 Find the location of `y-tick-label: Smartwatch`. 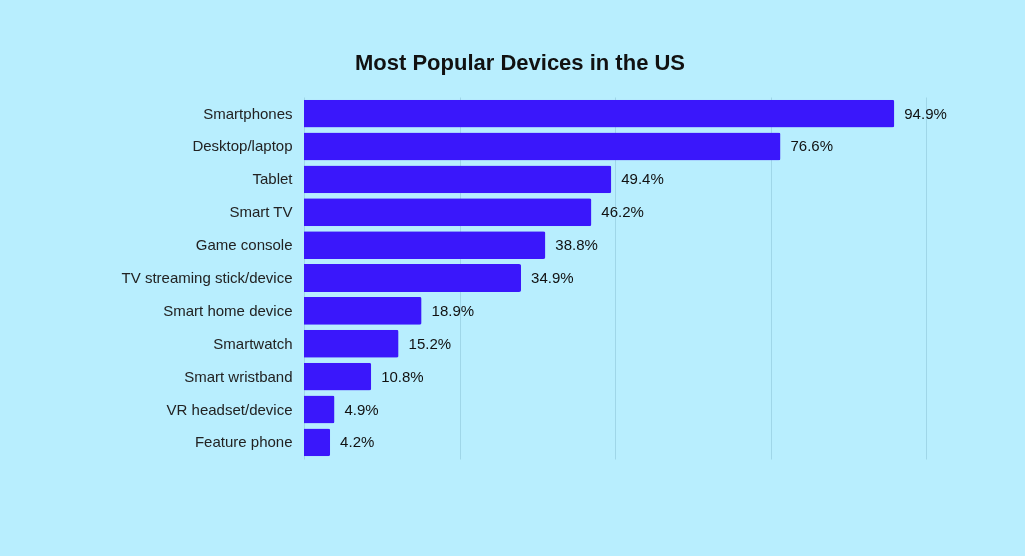

y-tick-label: Smartwatch is located at coordinates (253, 343).